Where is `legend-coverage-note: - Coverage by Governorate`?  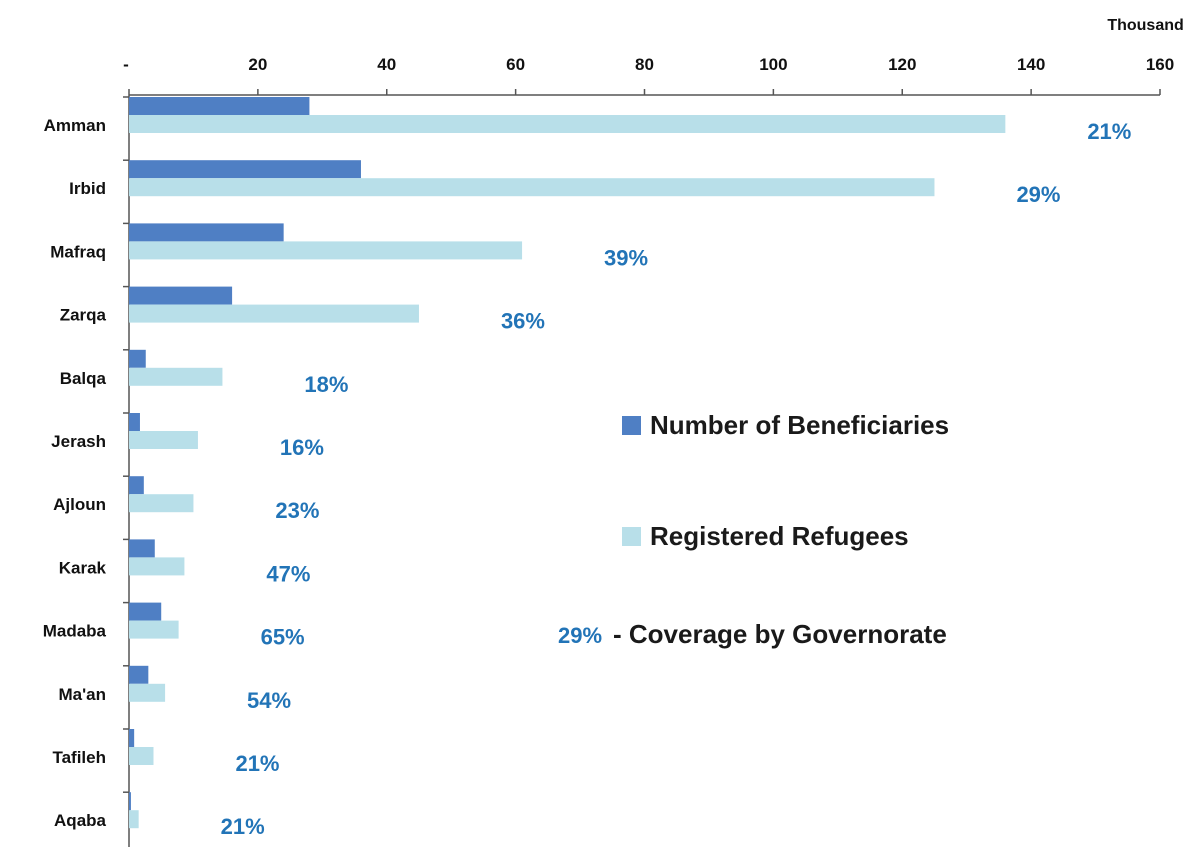 legend-coverage-note: - Coverage by Governorate is located at coordinates (780, 634).